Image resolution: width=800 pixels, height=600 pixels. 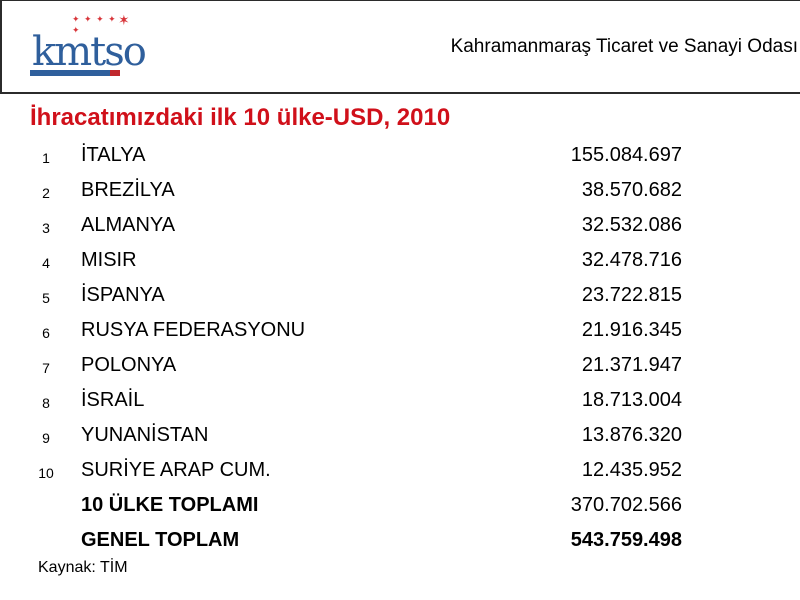 I want to click on logo-text: kmtso, so click(x=89, y=52).